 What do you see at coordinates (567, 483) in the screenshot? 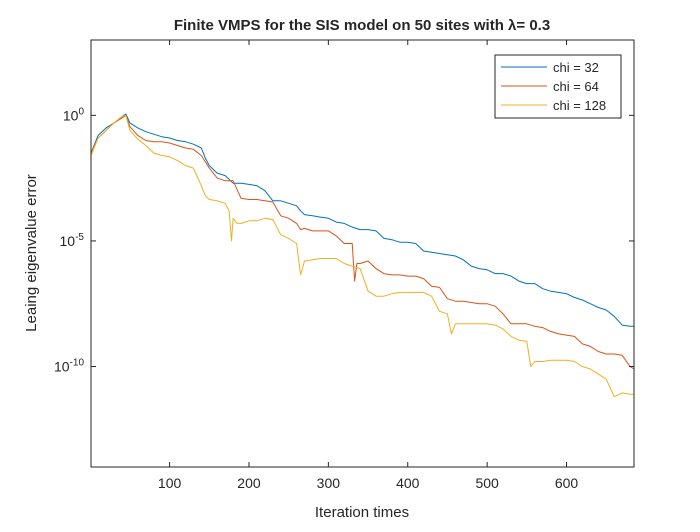
I see `x-tick-label: 600` at bounding box center [567, 483].